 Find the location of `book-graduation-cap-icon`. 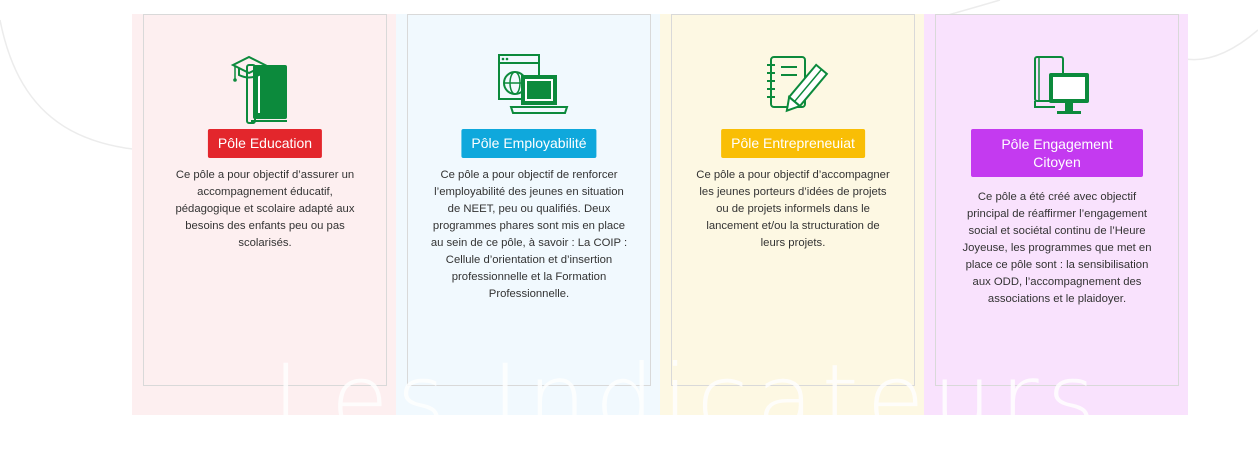

book-graduation-cap-icon is located at coordinates (265, 85).